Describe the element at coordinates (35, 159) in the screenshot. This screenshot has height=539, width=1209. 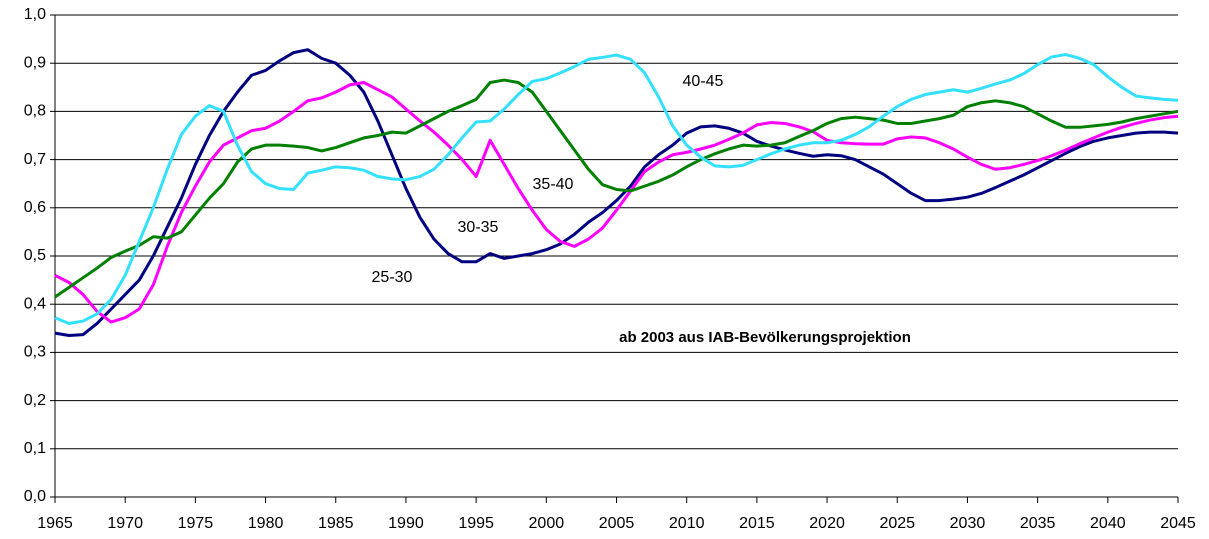
I see `y-tick-label: 0,7` at that location.